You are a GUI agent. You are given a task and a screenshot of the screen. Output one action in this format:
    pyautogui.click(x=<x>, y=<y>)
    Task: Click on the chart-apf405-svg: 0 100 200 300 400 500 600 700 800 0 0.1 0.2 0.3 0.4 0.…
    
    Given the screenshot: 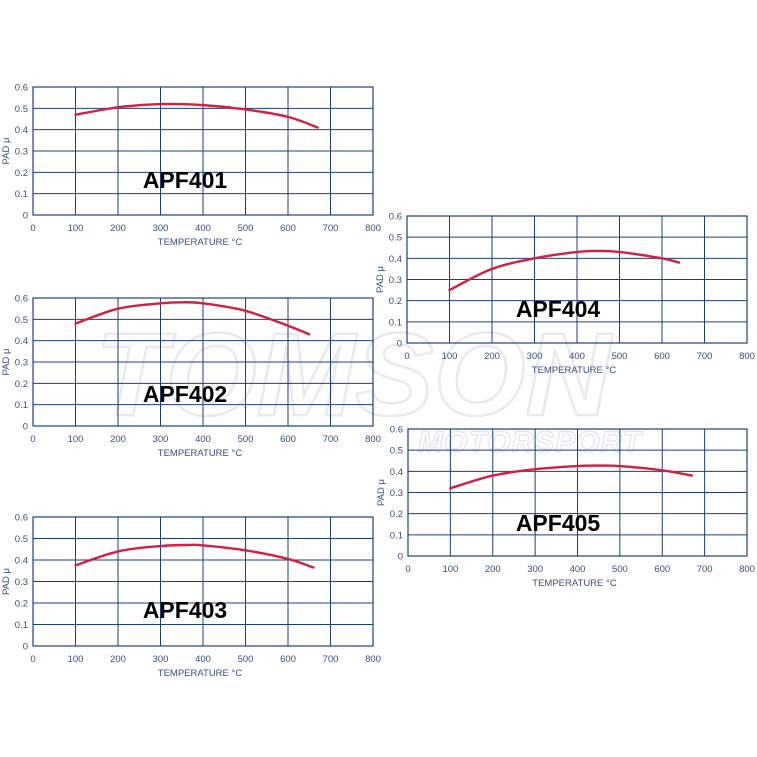 What is the action you would take?
    pyautogui.click(x=565, y=507)
    